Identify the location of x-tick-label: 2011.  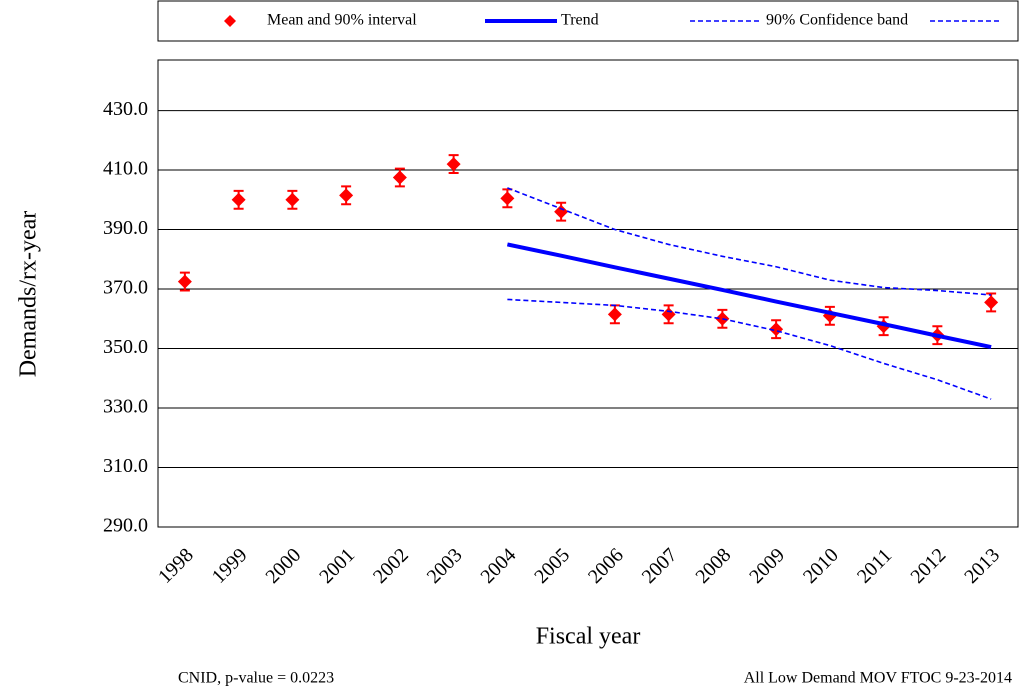
(874, 565).